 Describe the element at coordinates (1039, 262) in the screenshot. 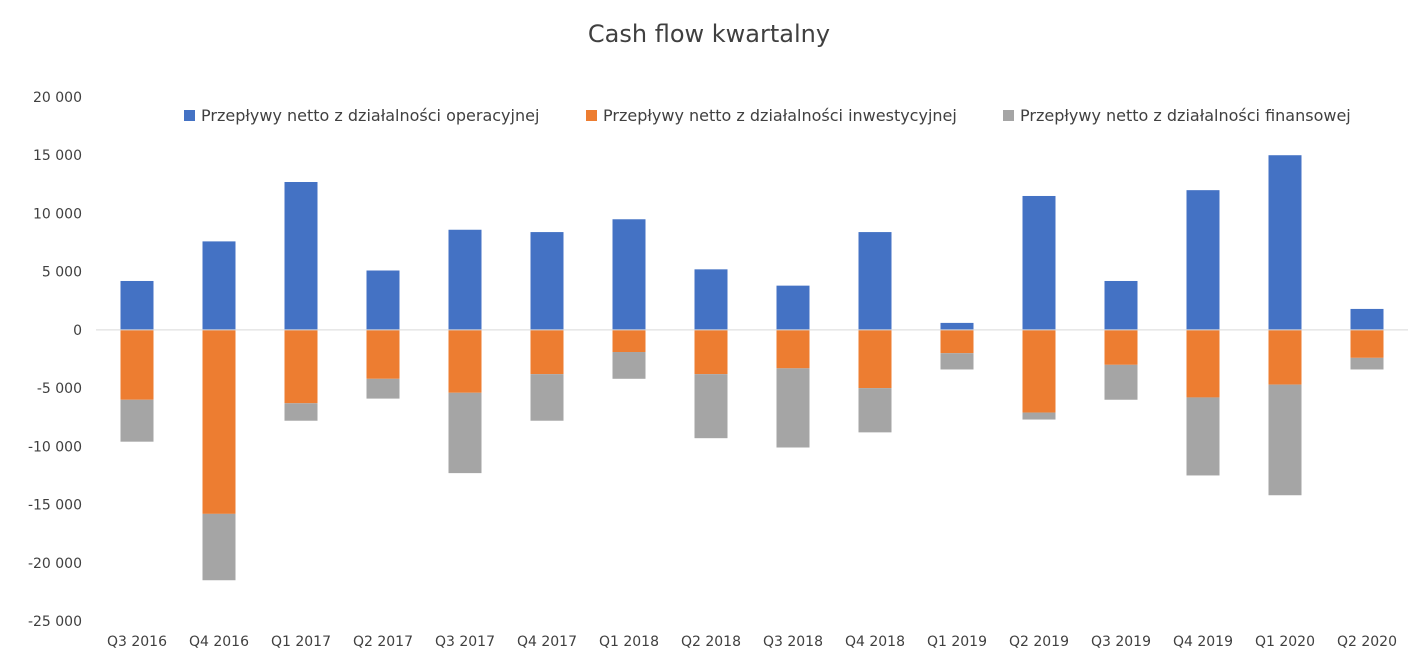

I see `bar-series-1-q2-2019` at that location.